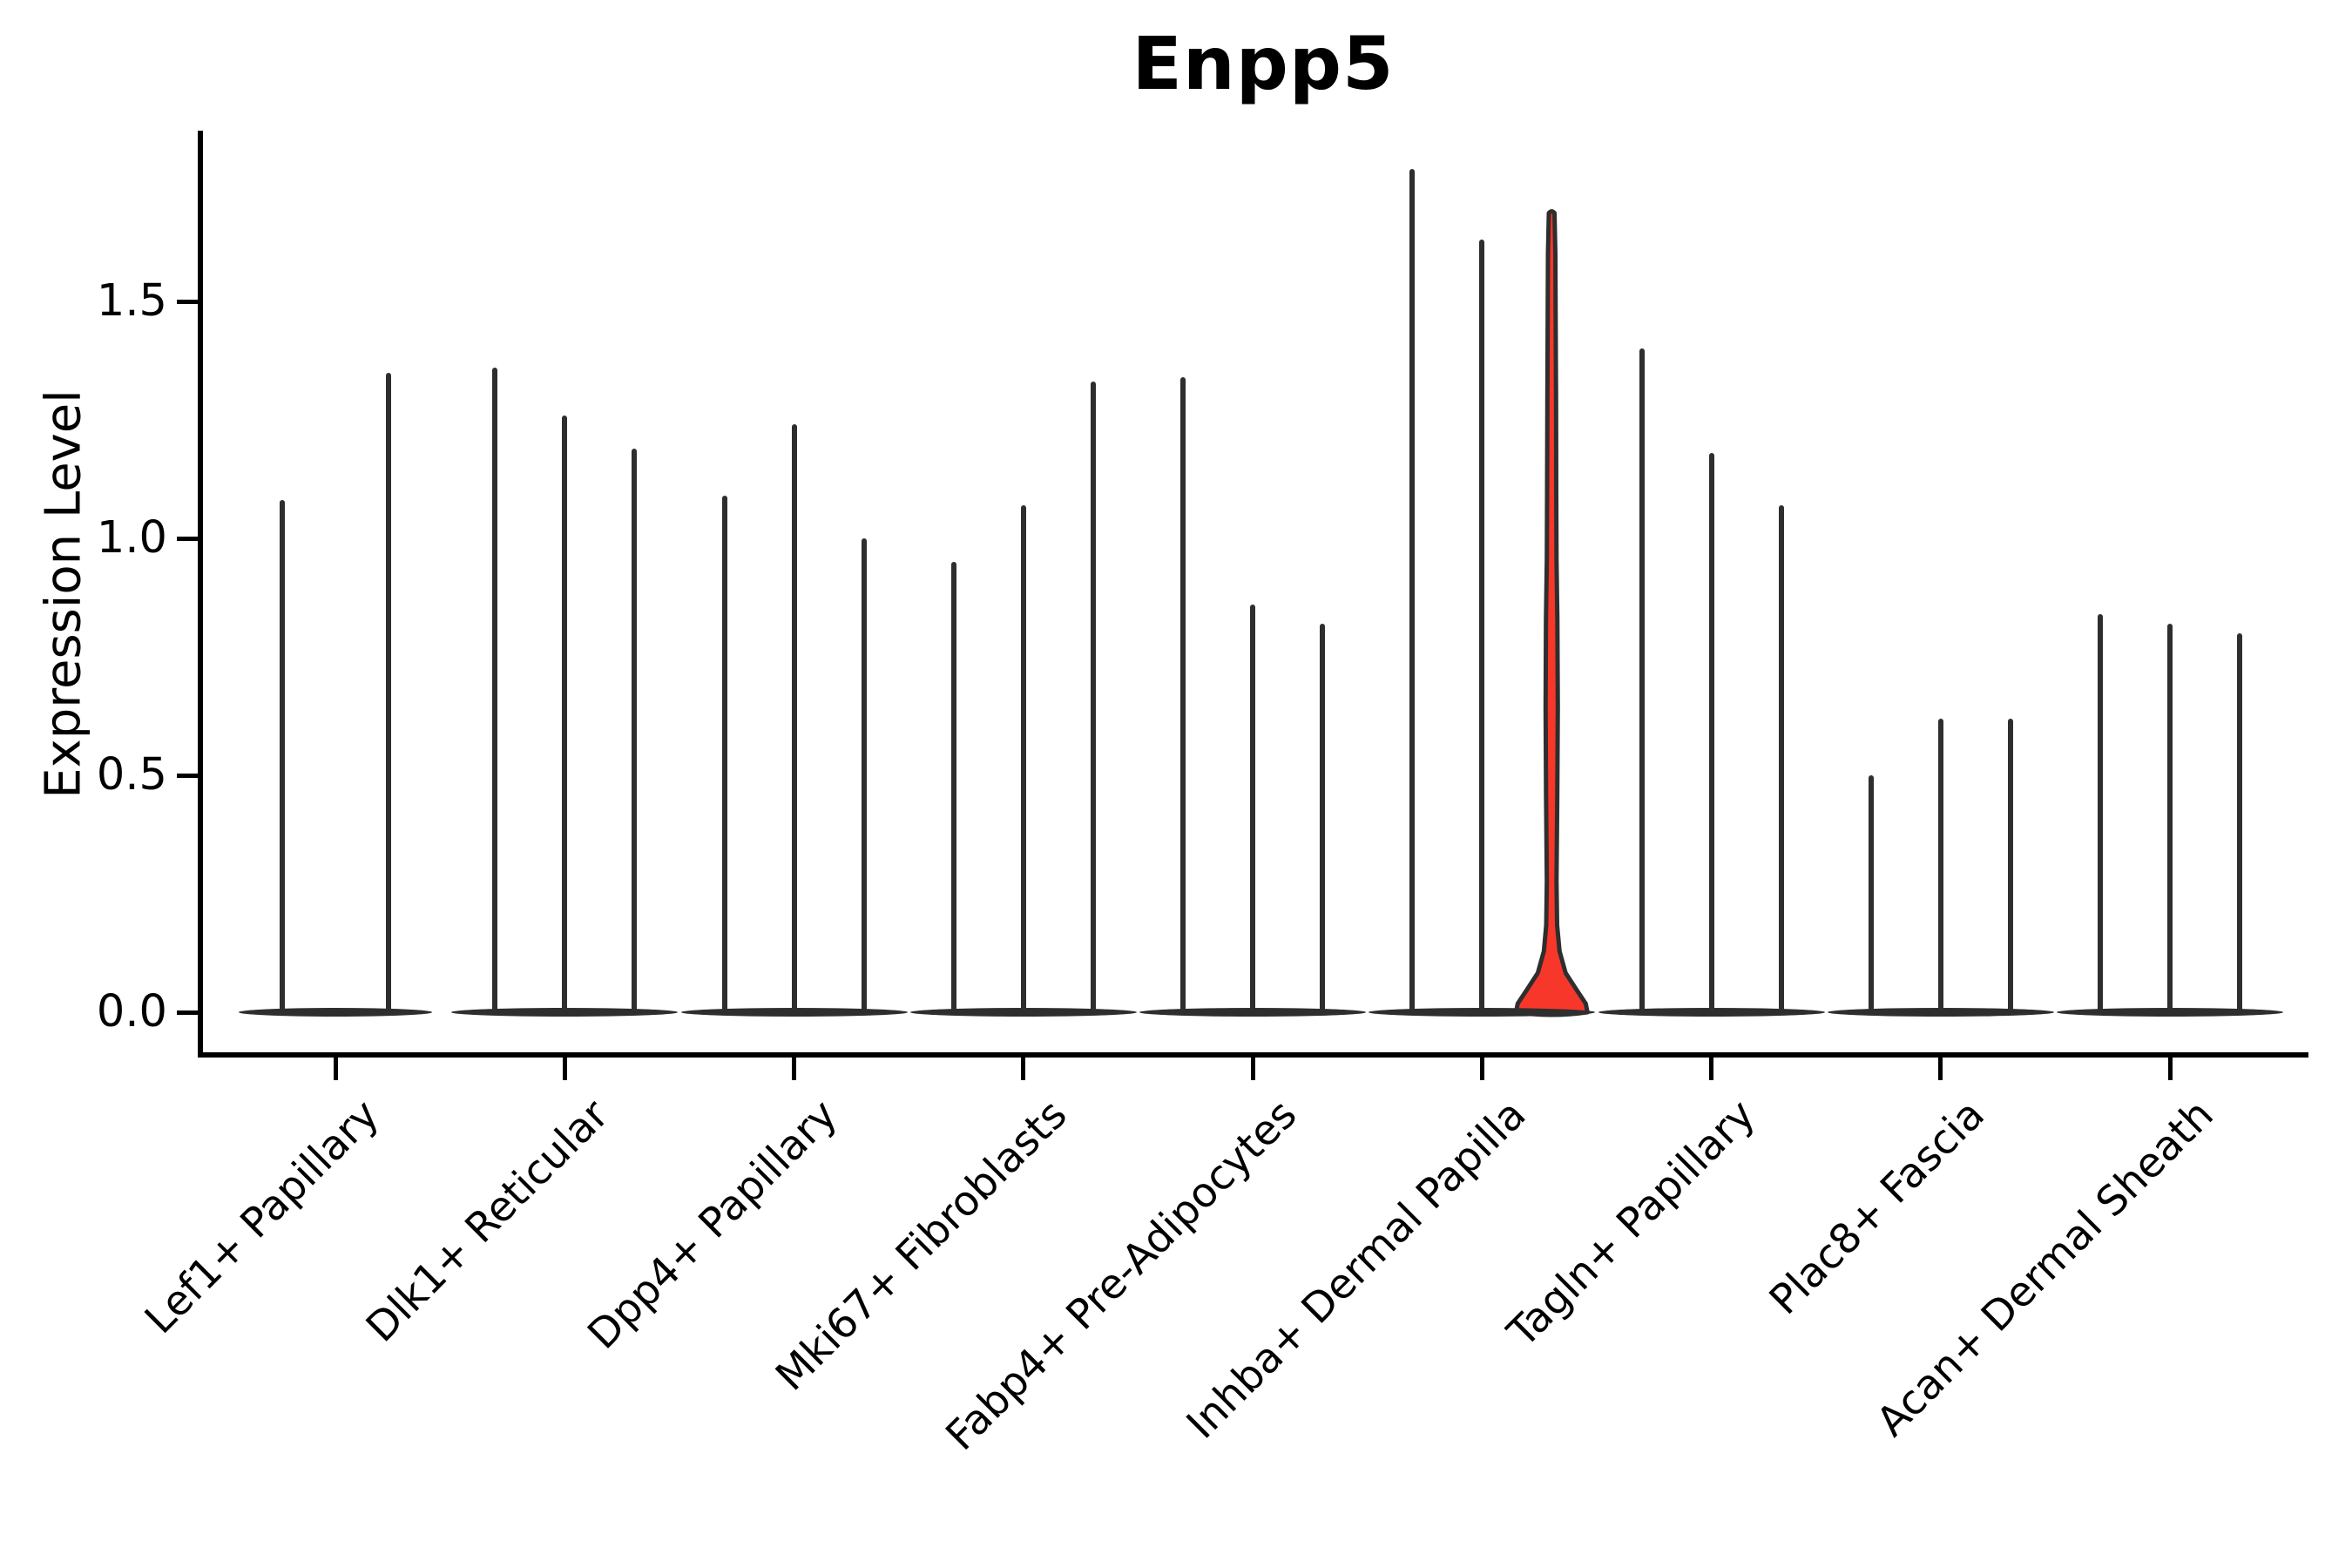 The image size is (2352, 1568). Describe the element at coordinates (487, 1221) in the screenshot. I see `x-tick-label: Dlk1+ Reticular` at that location.